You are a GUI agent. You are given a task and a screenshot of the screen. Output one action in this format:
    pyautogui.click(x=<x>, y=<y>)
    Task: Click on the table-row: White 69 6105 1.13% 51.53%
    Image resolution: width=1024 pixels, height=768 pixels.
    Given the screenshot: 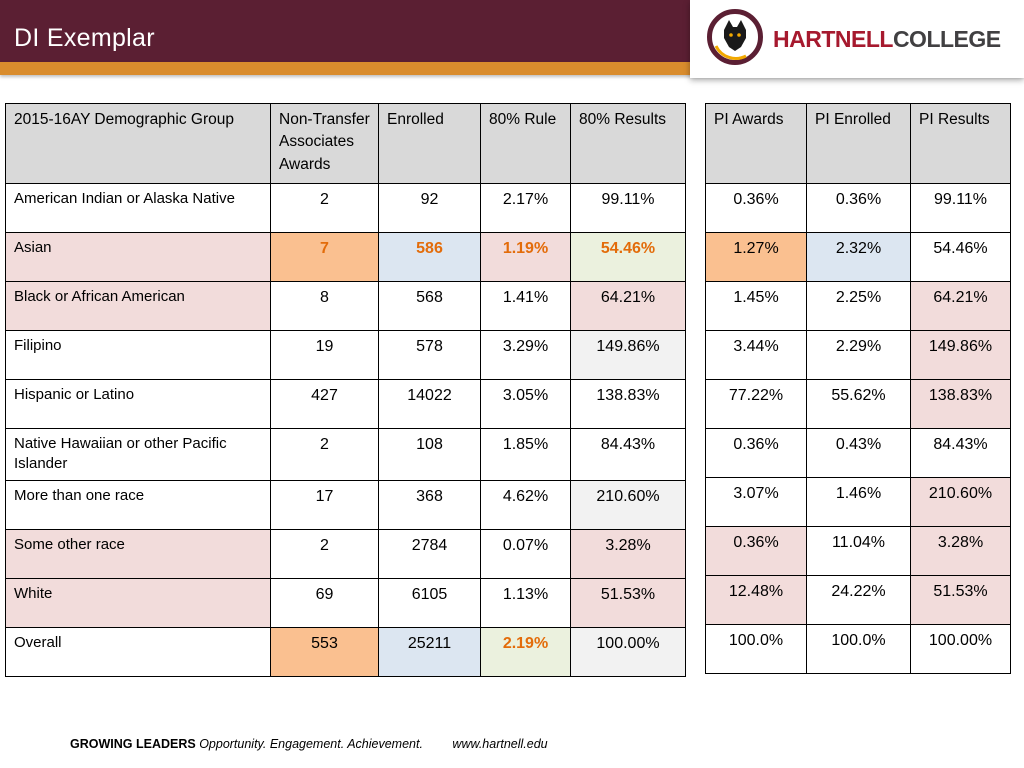 What is the action you would take?
    pyautogui.click(x=345, y=602)
    